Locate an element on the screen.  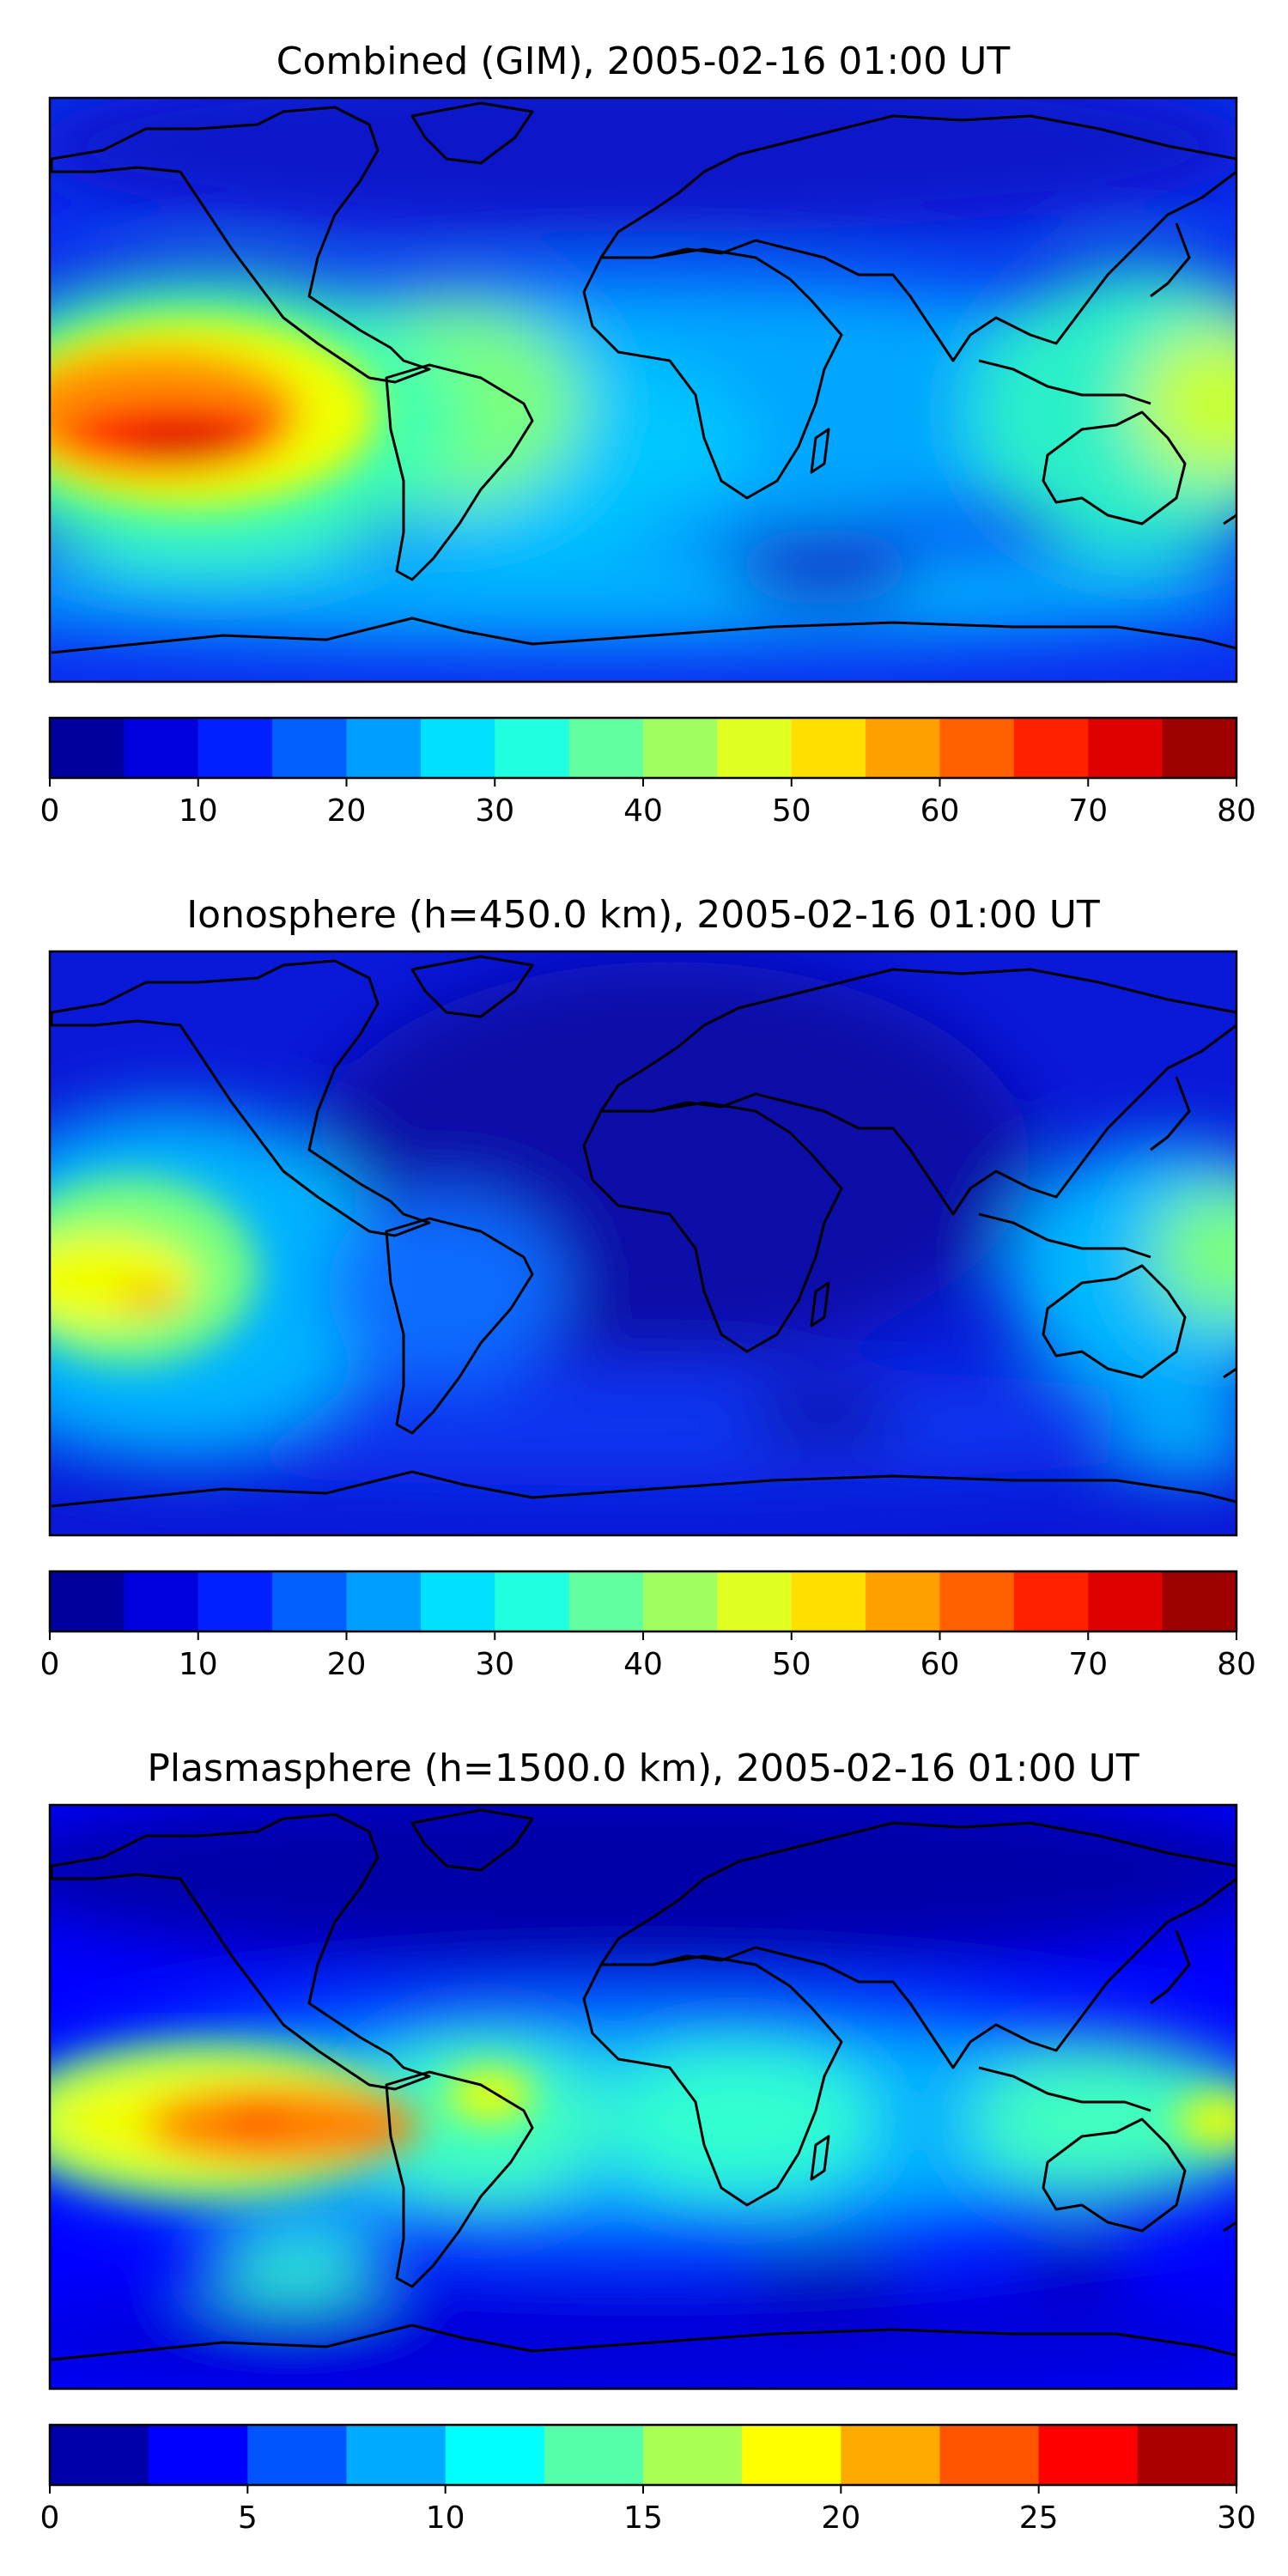
colorbar-tick-label: 50 is located at coordinates (792, 1664).